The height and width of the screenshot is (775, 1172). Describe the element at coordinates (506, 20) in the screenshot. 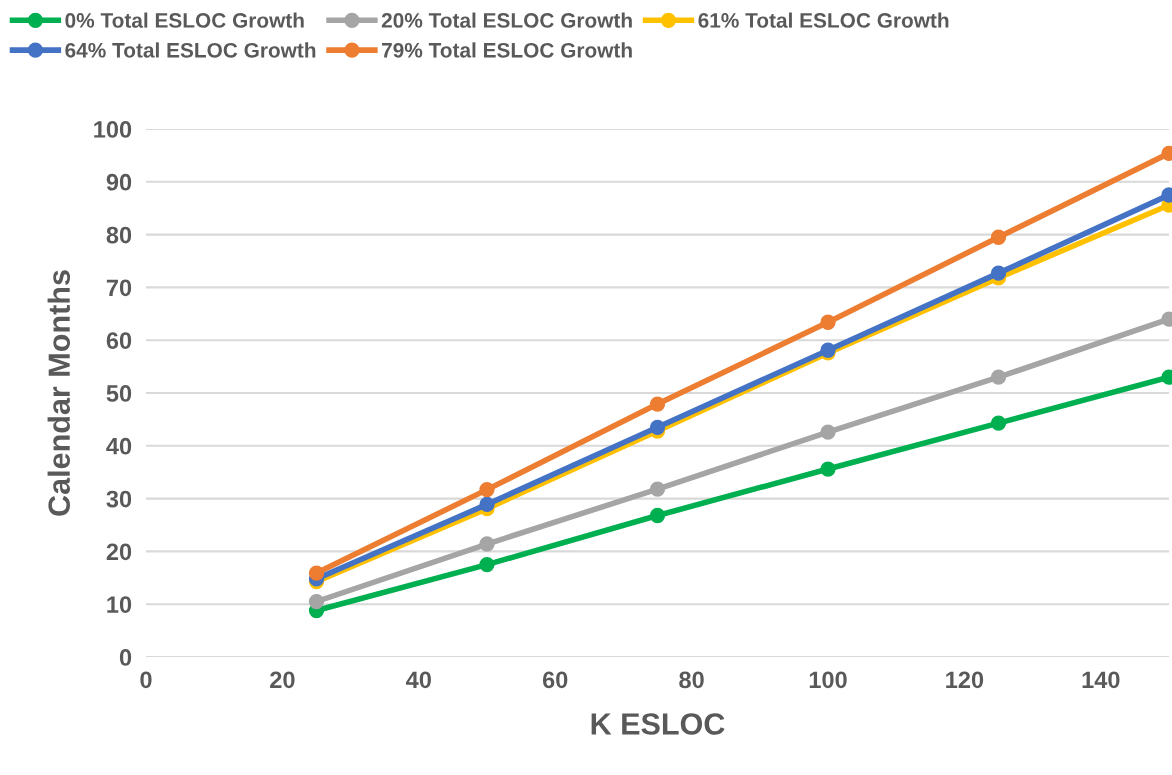

I see `legend-label: 20% Total ESLOC Growth` at that location.